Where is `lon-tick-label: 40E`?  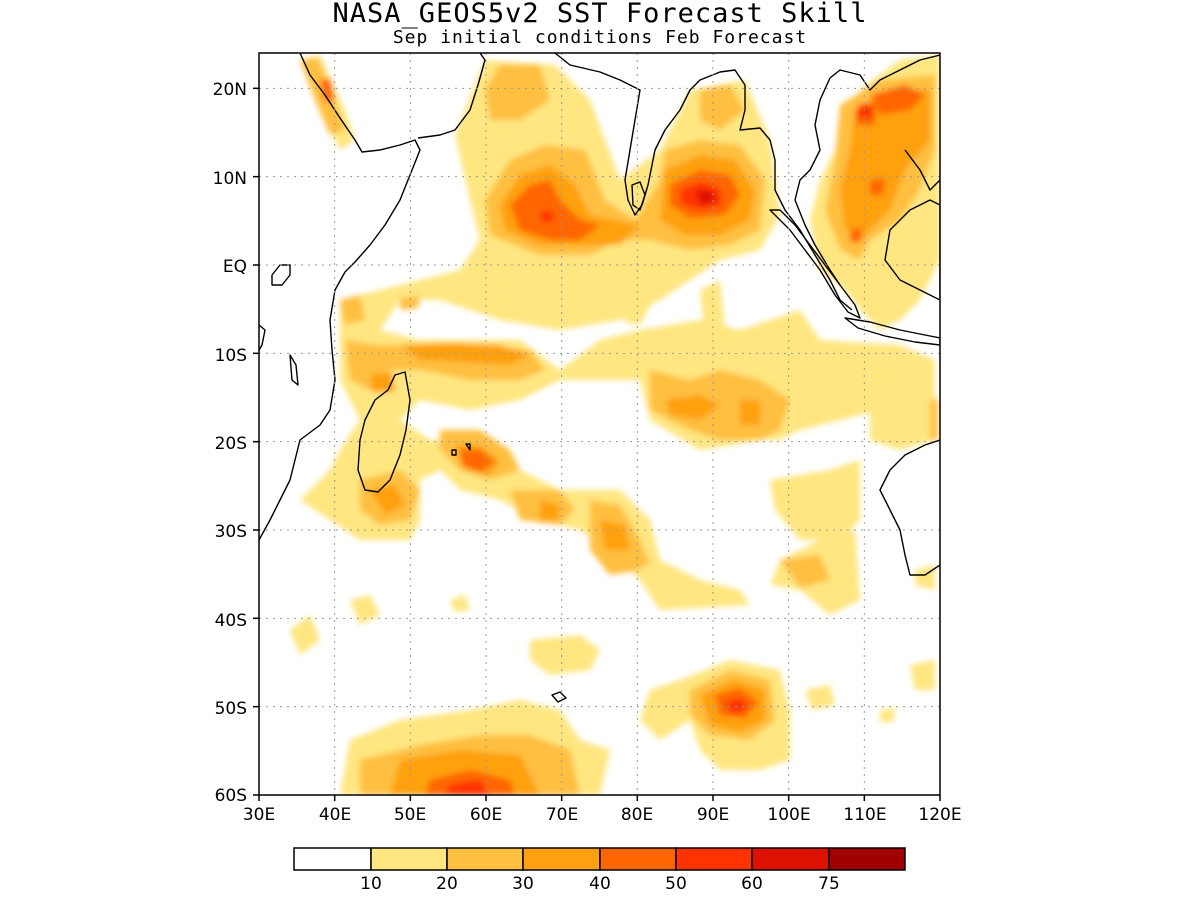
lon-tick-label: 40E is located at coordinates (335, 815).